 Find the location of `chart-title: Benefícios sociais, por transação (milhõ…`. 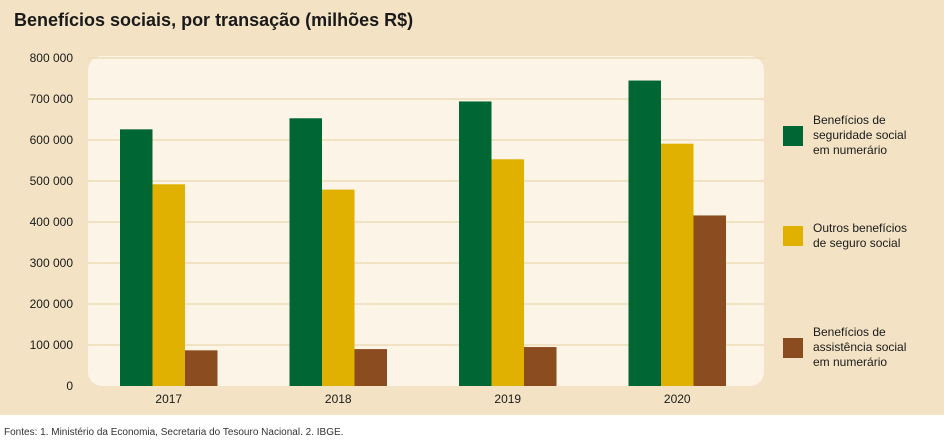

chart-title: Benefícios sociais, por transação (milhõ… is located at coordinates (214, 20).